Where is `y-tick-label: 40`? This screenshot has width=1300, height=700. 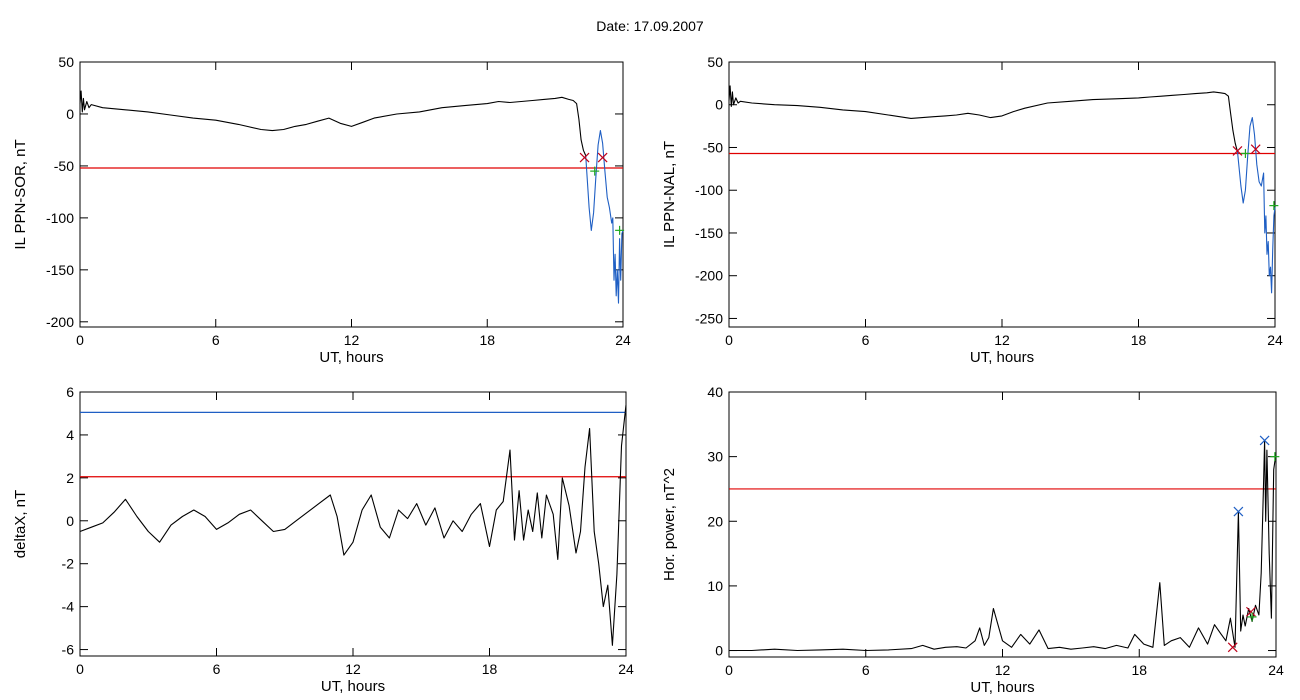
y-tick-label: 40 is located at coordinates (715, 392).